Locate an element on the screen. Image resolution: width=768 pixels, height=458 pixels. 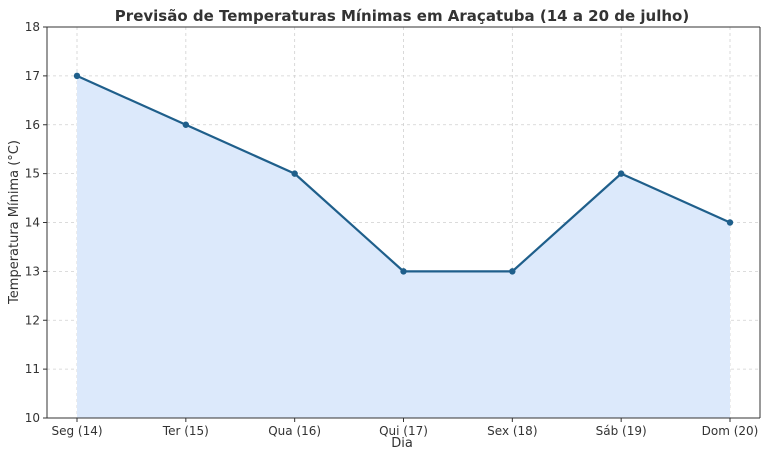
x-tick-label: Seg (14) is located at coordinates (76, 431).